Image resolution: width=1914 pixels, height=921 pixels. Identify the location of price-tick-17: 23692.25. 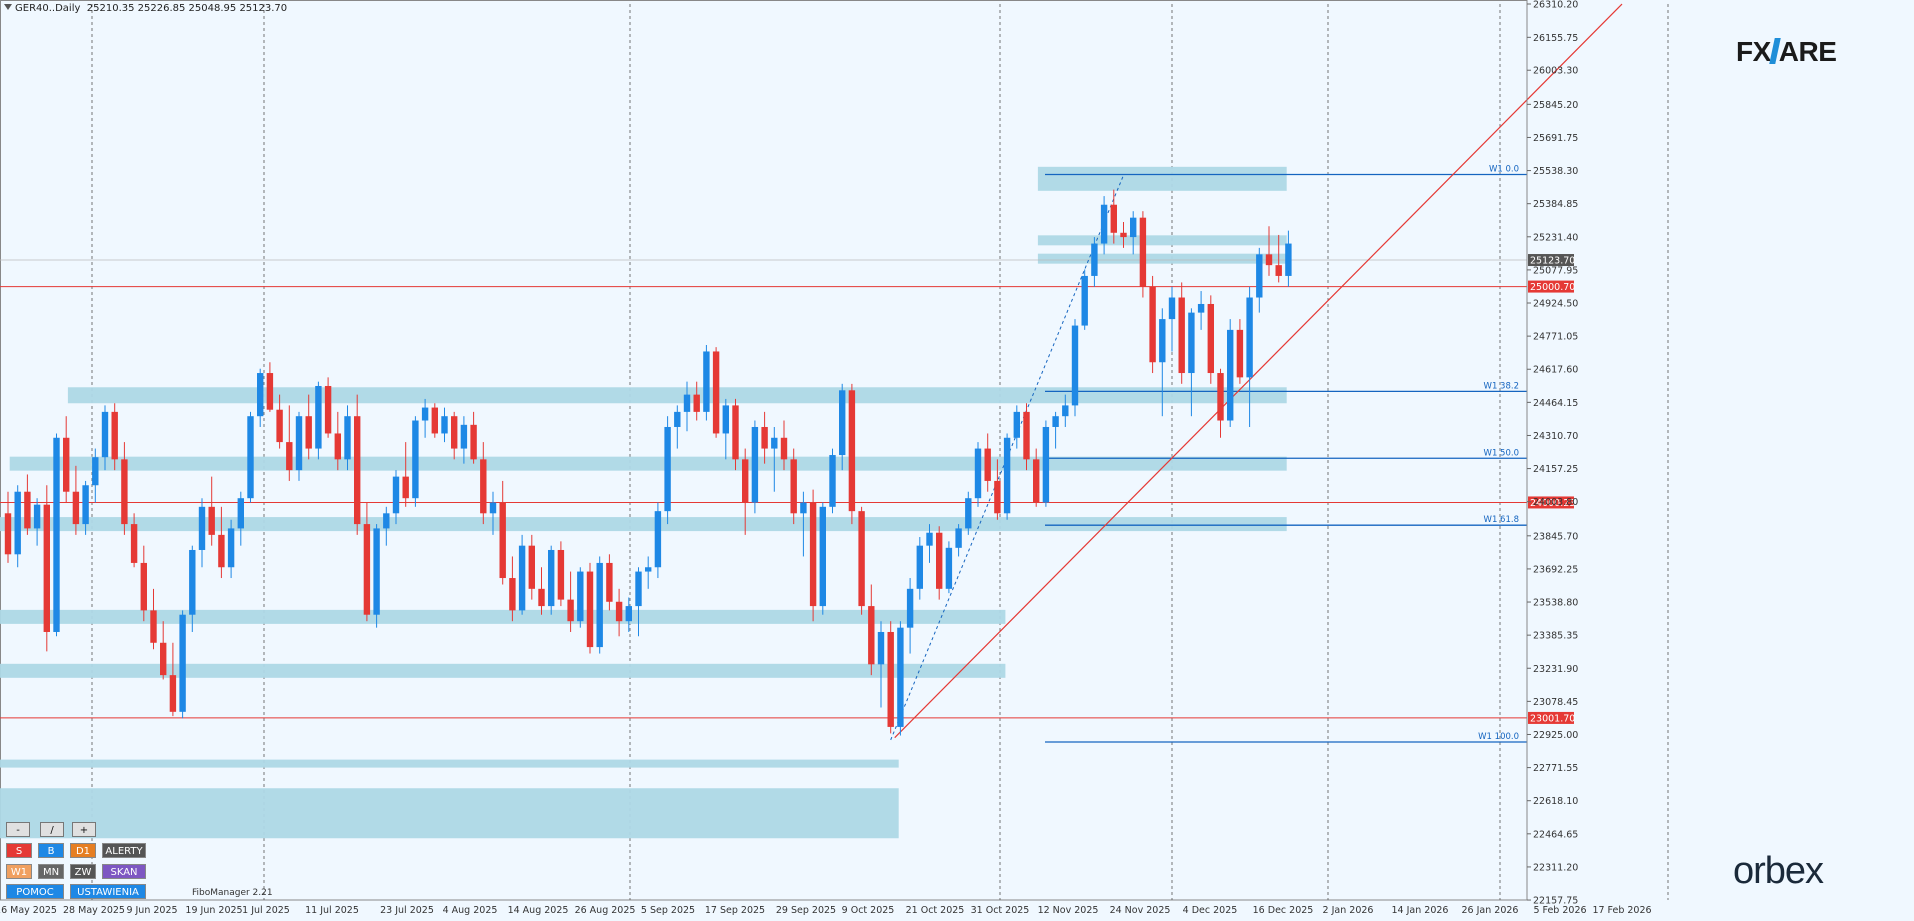
(1555, 569).